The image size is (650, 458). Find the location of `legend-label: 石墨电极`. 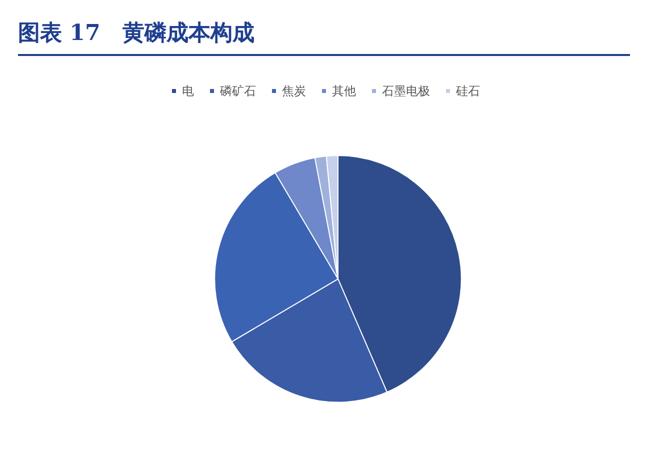

legend-label: 石墨电极 is located at coordinates (406, 91).